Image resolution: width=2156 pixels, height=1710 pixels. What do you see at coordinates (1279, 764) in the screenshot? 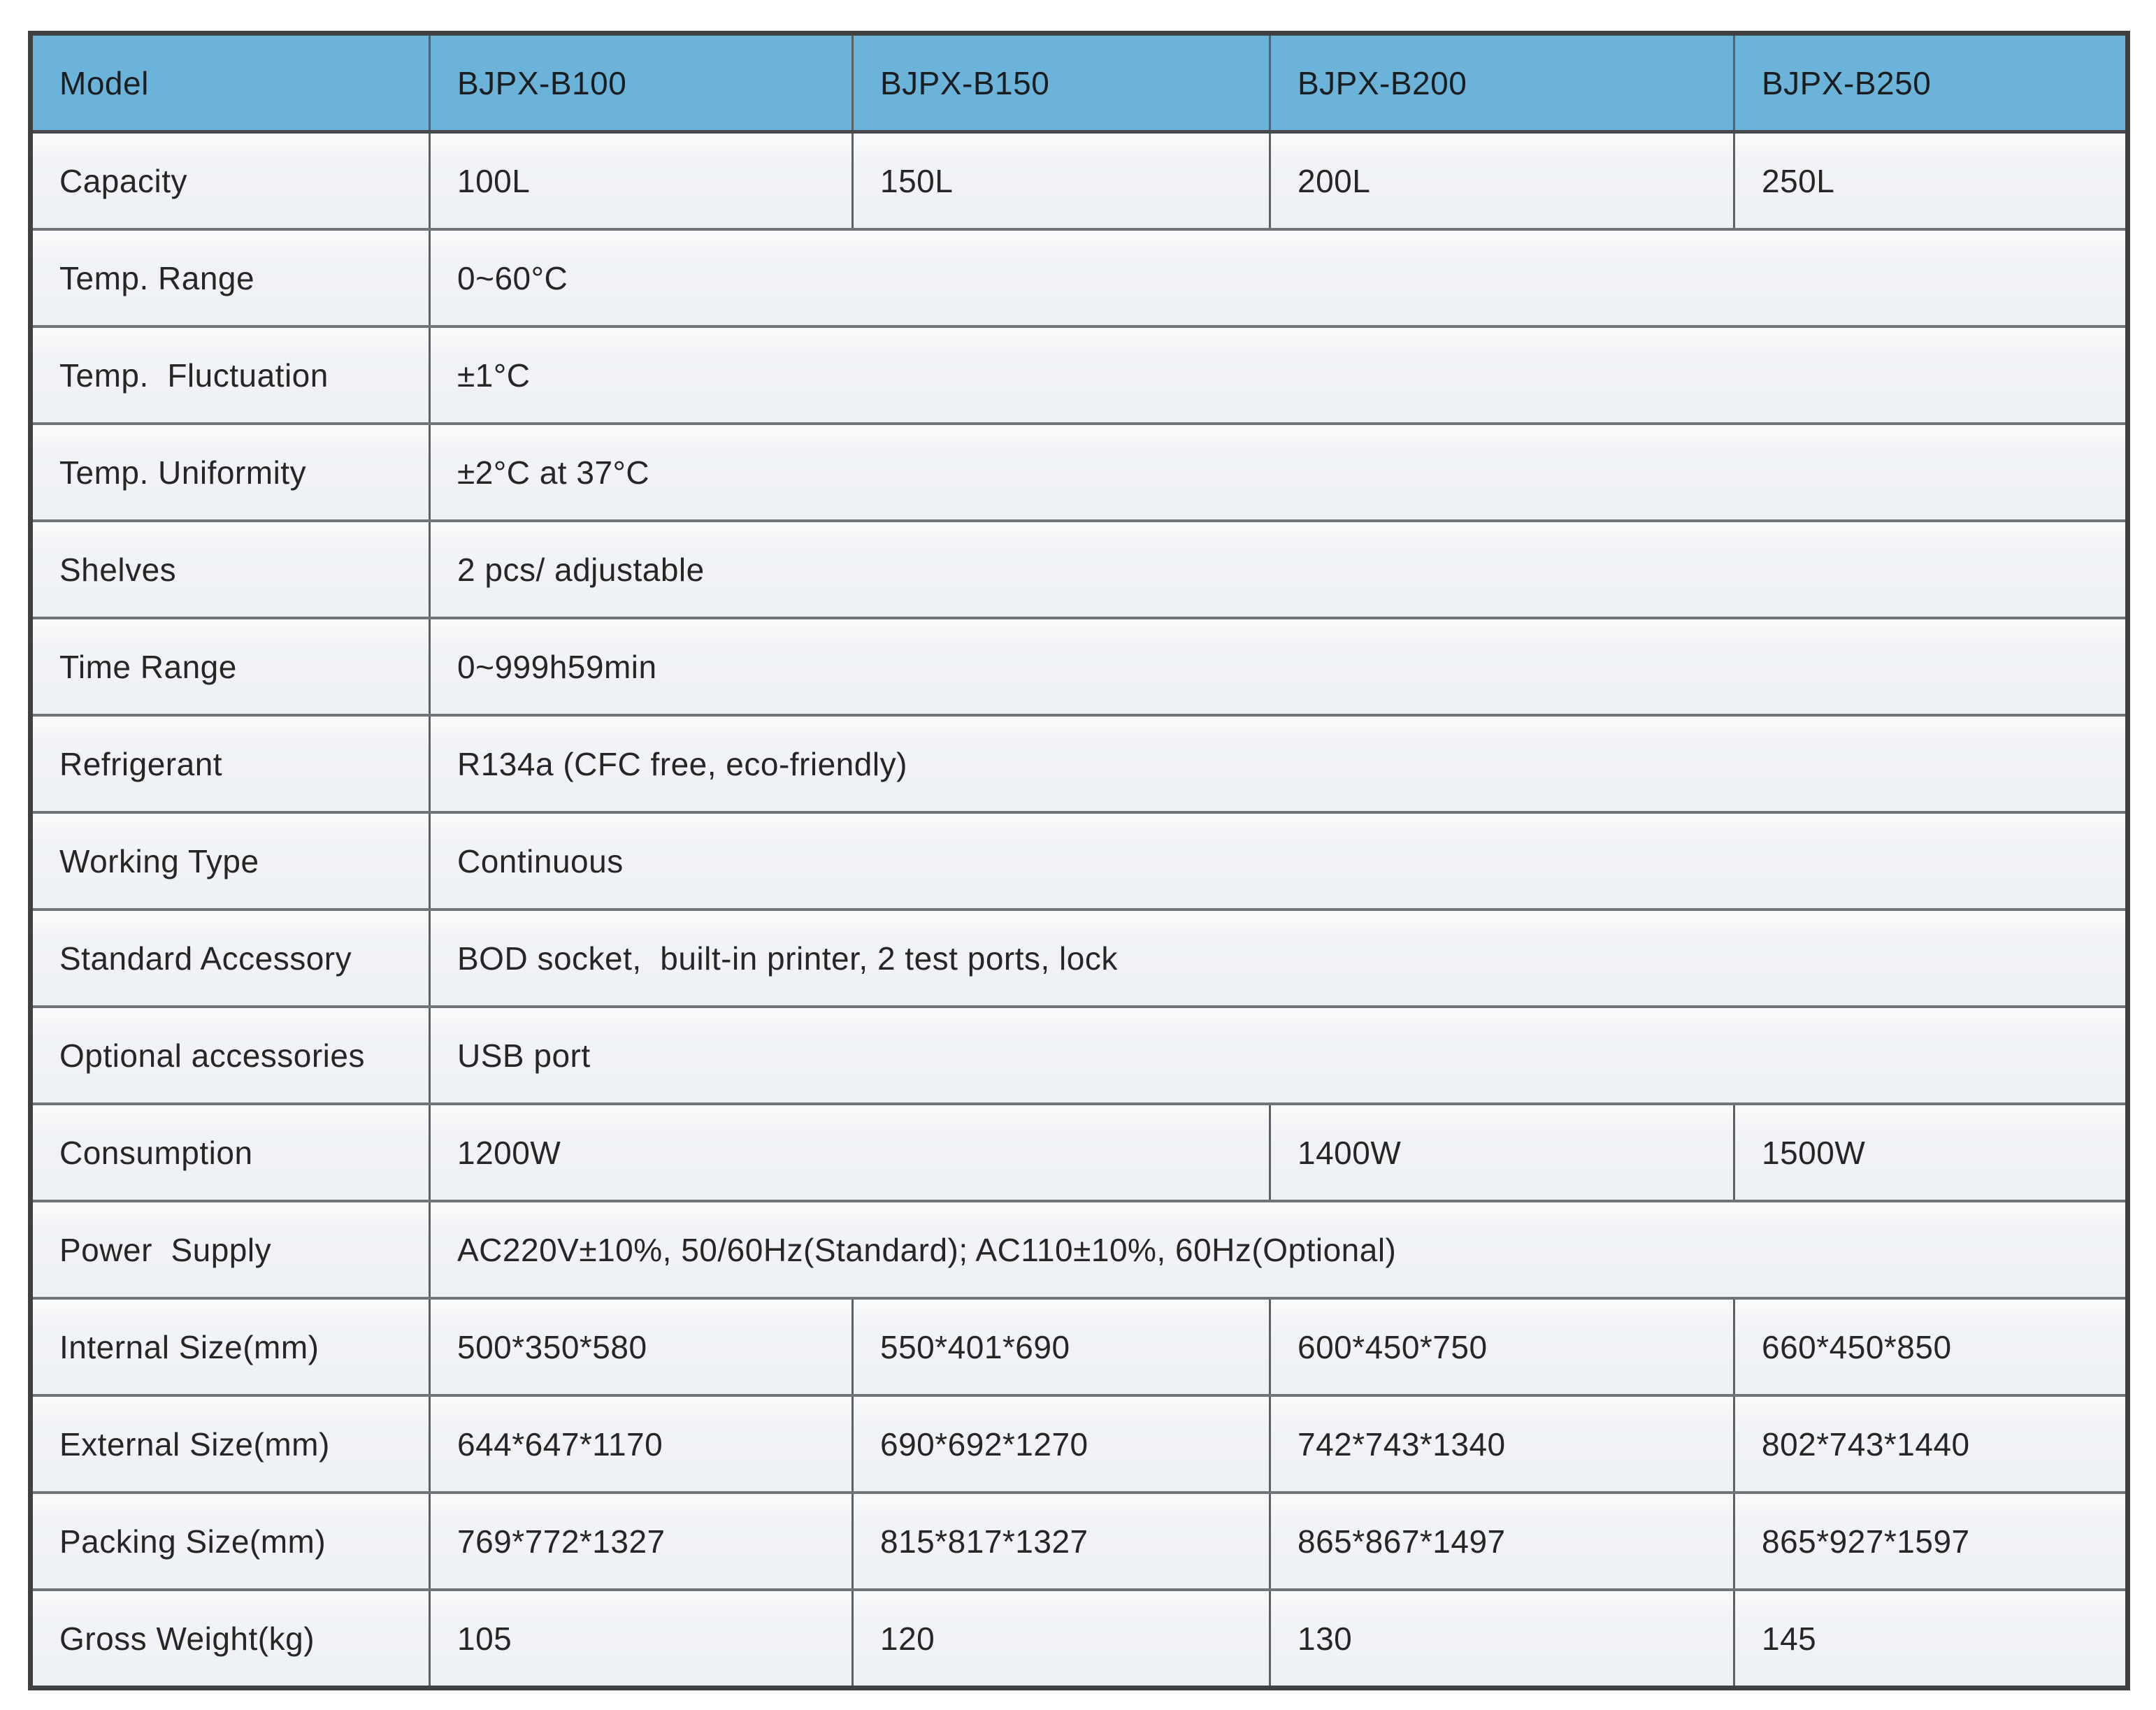
I see `row-value: R134a (CFC free, eco-friendly)` at bounding box center [1279, 764].